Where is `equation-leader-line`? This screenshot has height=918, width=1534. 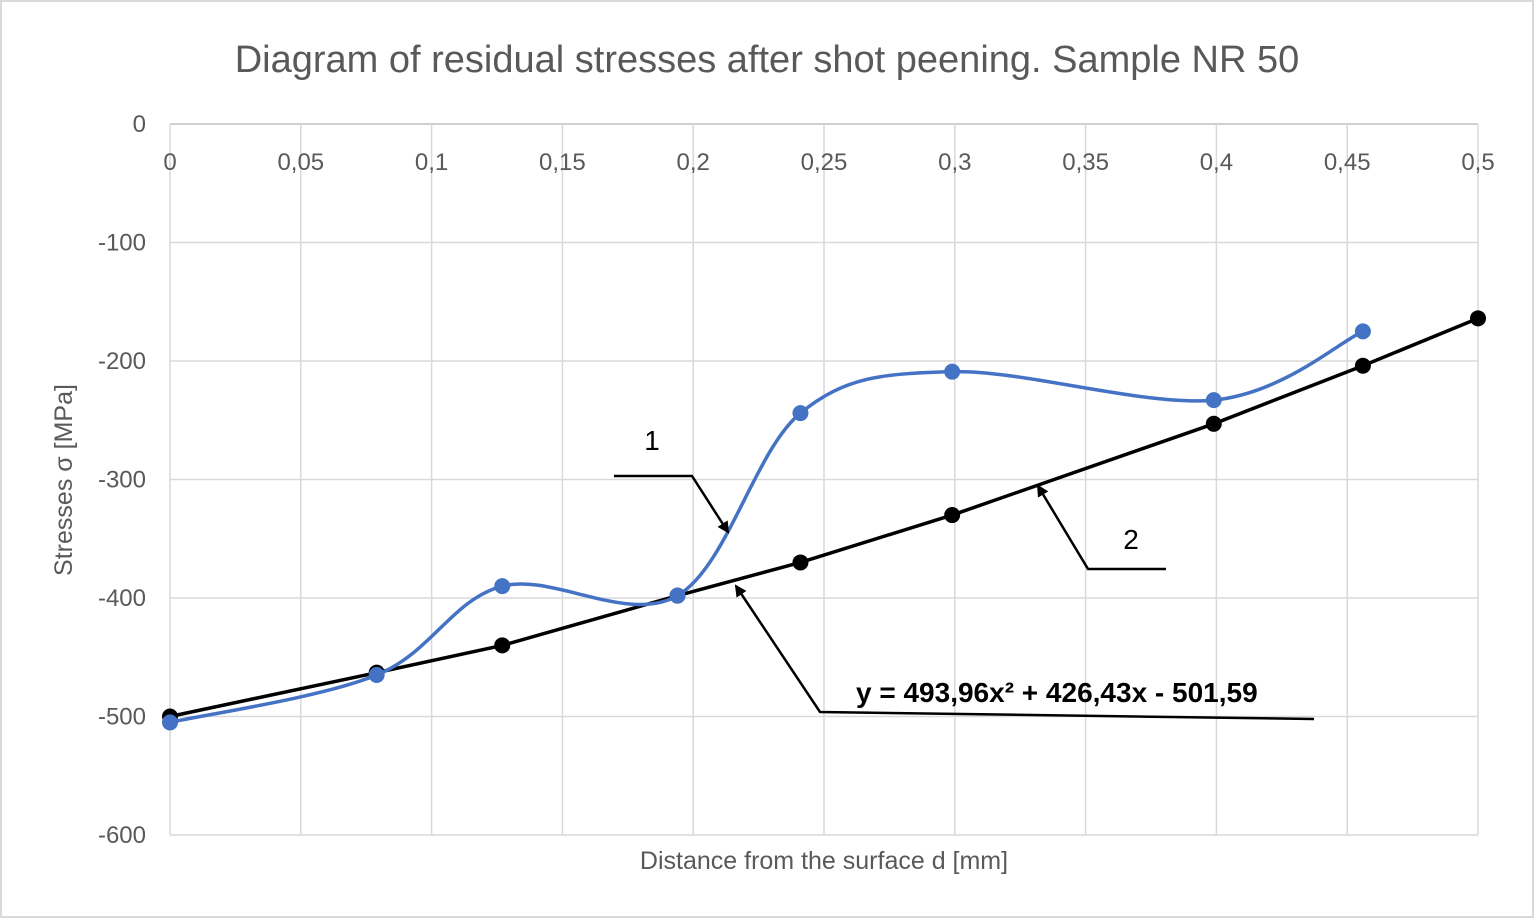 equation-leader-line is located at coordinates (1024, 652).